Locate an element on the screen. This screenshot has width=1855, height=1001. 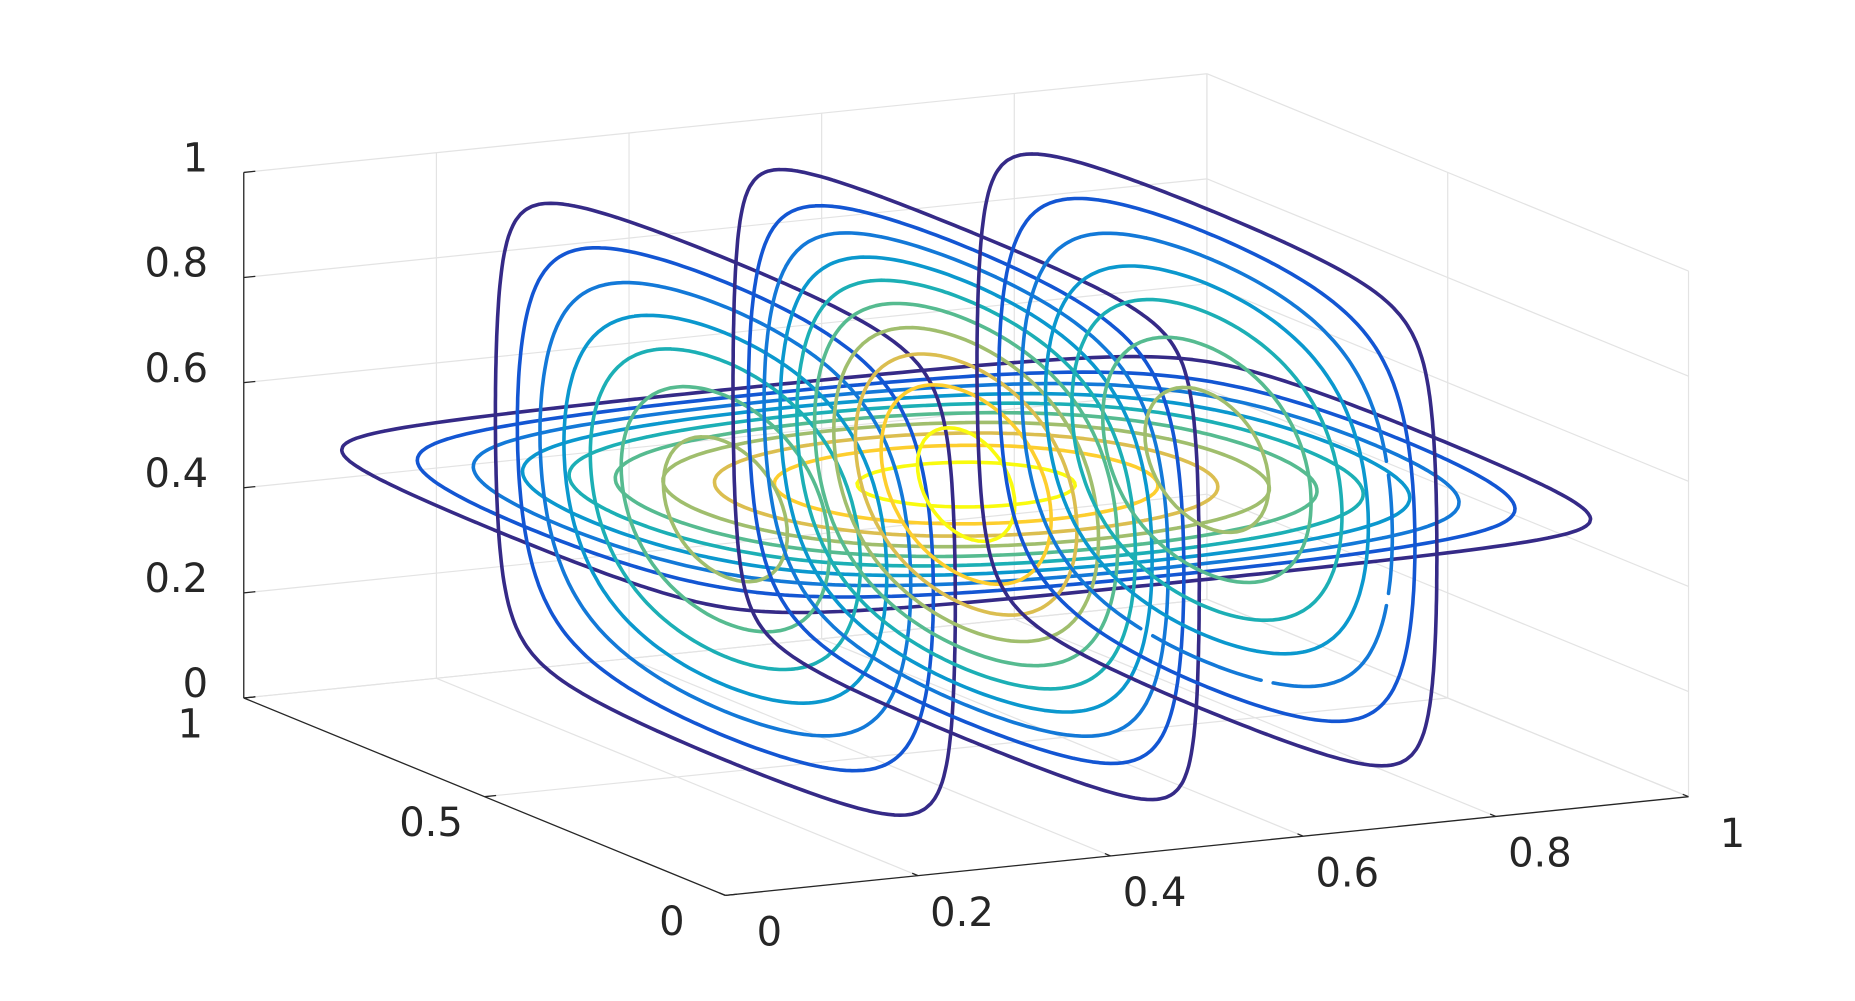
x-tick-label: 0.6 is located at coordinates (1347, 873).